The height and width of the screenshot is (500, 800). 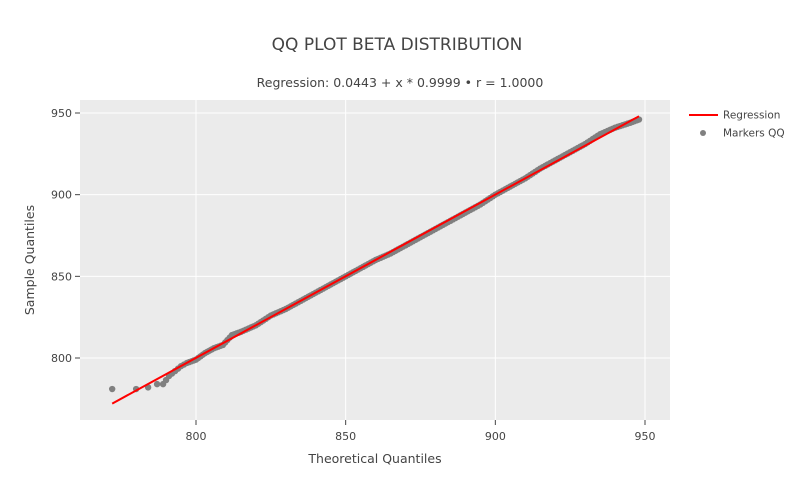 I want to click on x-tick-label: 900, so click(x=495, y=436).